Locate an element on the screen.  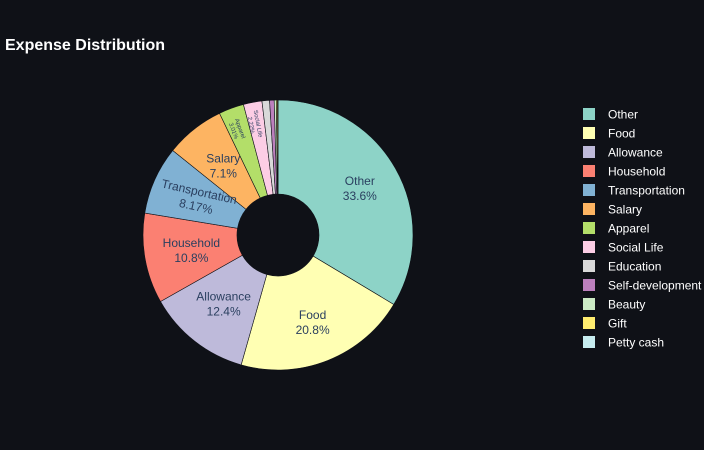
legend-swatch-social-life is located at coordinates (589, 247).